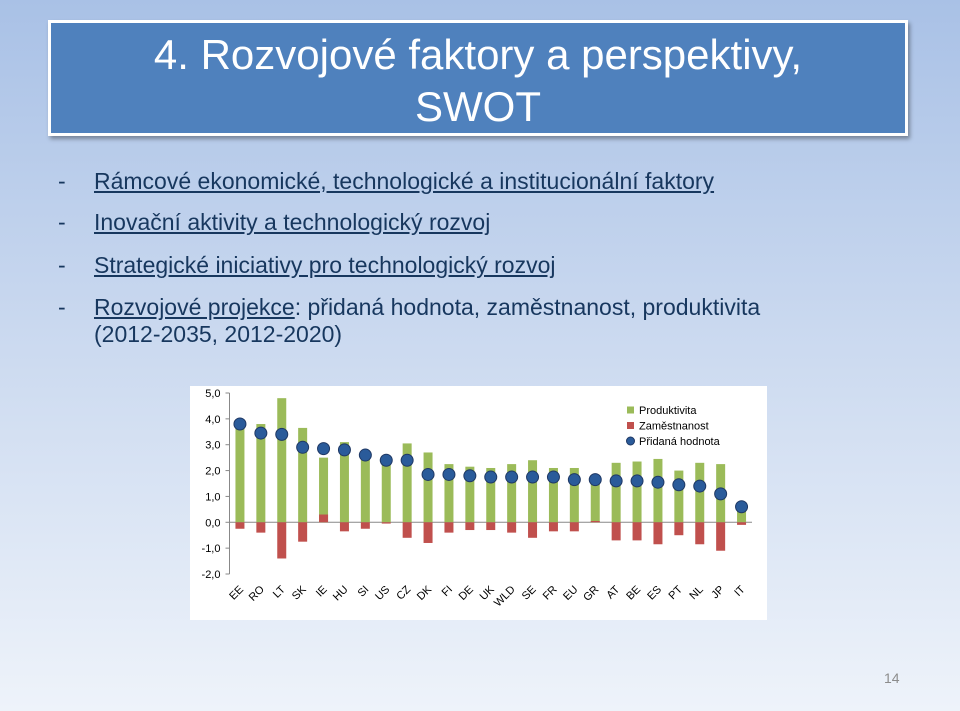 Image resolution: width=960 pixels, height=711 pixels. Describe the element at coordinates (696, 593) in the screenshot. I see `x-tick-label: NL` at that location.